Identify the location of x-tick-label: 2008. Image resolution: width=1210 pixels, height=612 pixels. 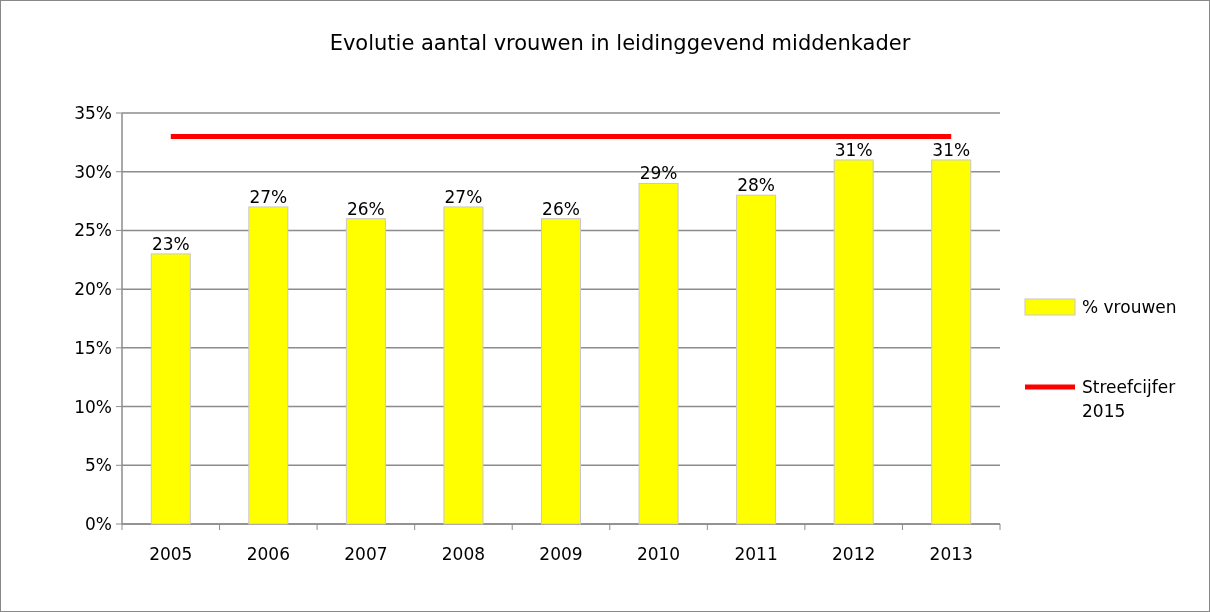
(463, 554).